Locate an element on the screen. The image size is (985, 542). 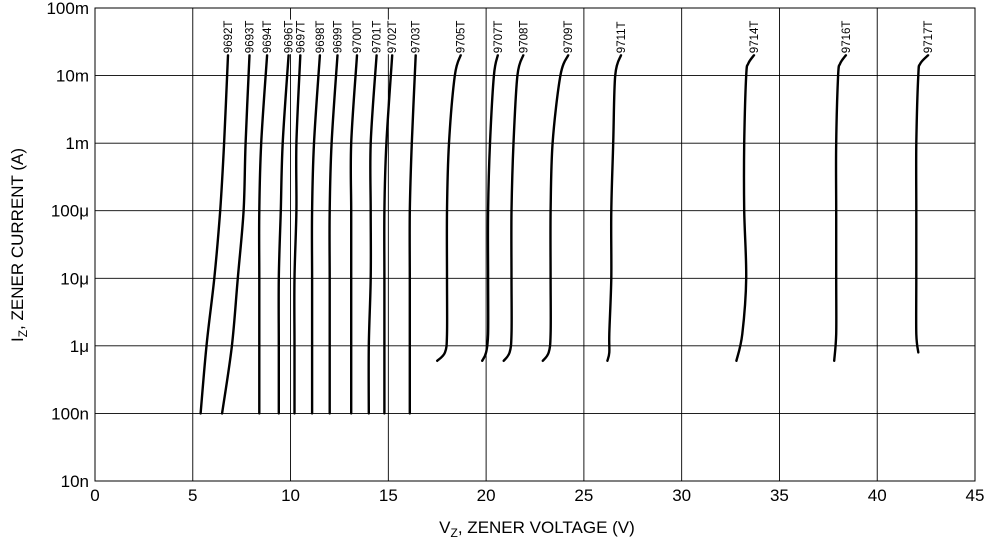
series-line-9699T is located at coordinates (333, 234).